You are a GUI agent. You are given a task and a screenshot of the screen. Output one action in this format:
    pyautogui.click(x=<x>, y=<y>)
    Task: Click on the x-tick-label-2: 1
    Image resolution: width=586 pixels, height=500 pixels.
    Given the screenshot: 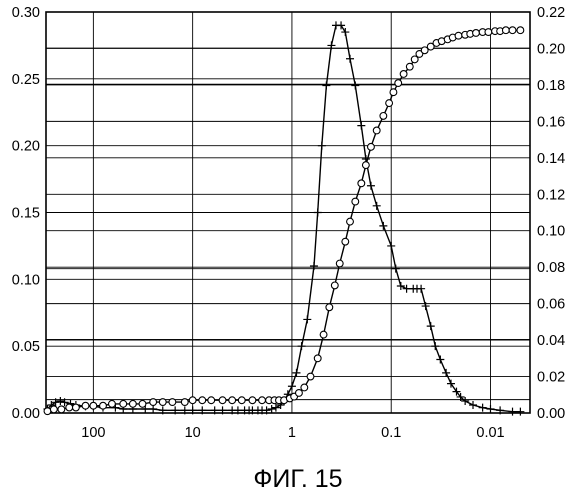 What is the action you would take?
    pyautogui.click(x=292, y=433)
    